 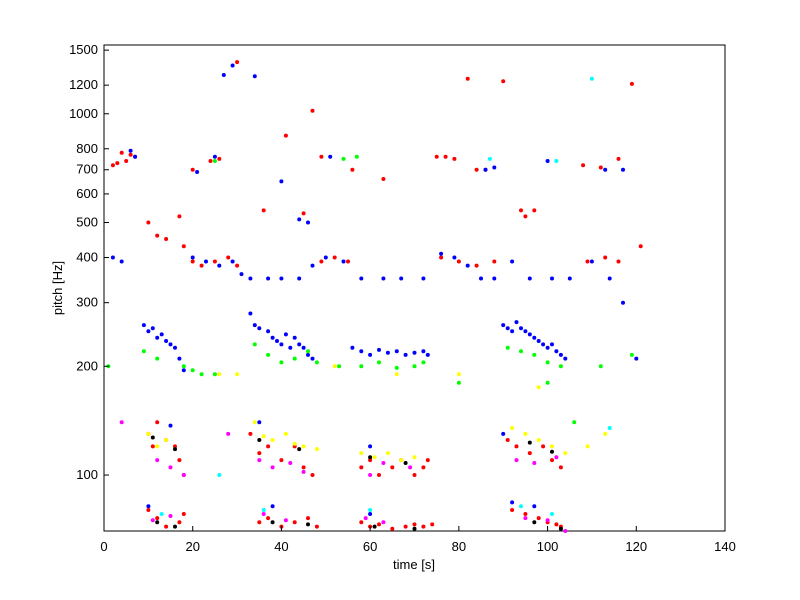 What do you see at coordinates (548, 546) in the screenshot?
I see `x-tick-label: 100` at bounding box center [548, 546].